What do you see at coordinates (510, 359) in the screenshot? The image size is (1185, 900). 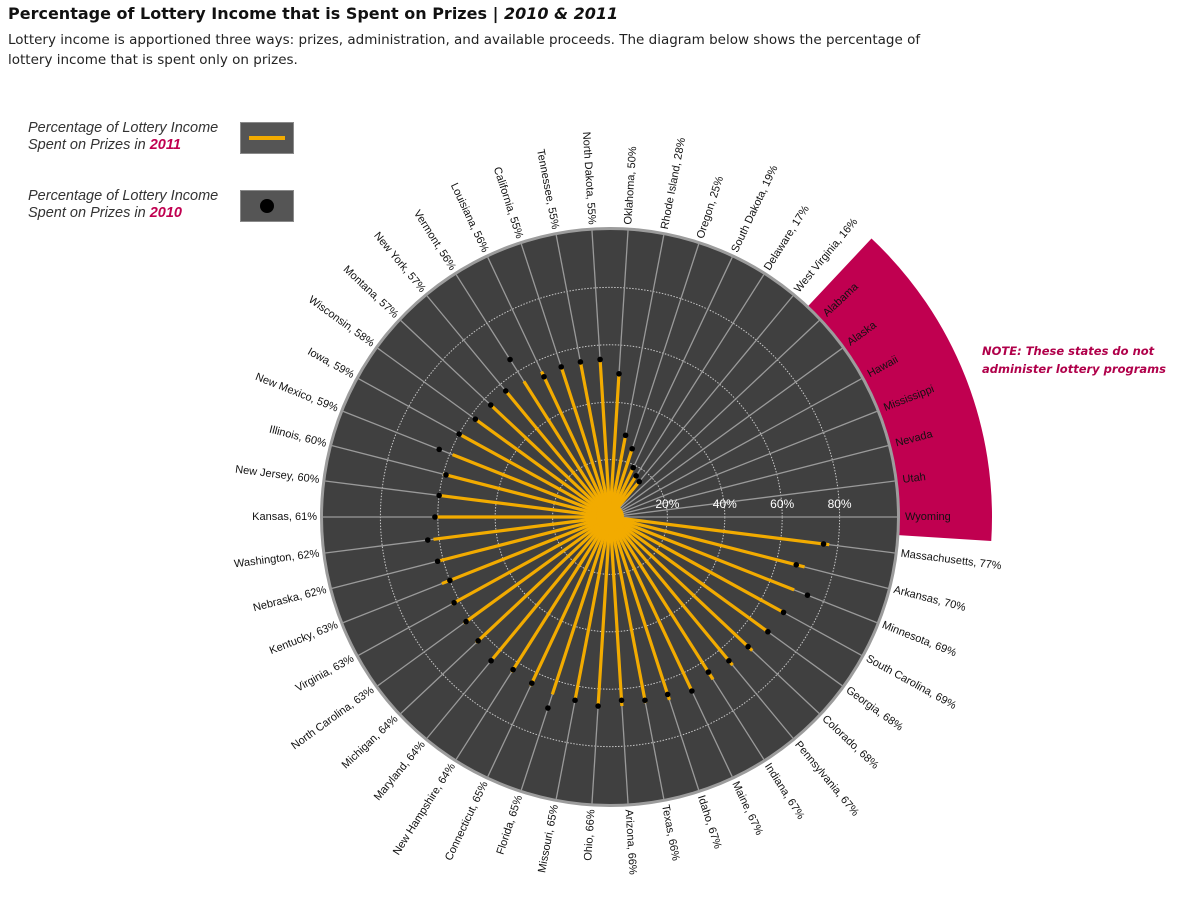 I see `dot-2010-vermont` at bounding box center [510, 359].